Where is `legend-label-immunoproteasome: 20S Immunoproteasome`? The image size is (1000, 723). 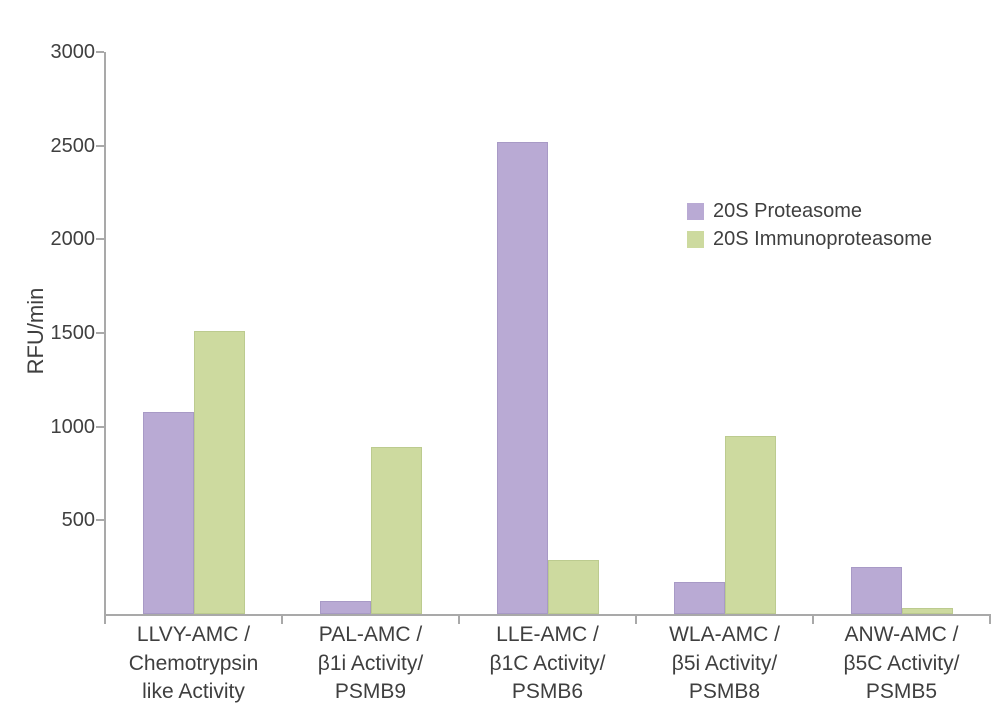
legend-label-immunoproteasome: 20S Immunoproteasome is located at coordinates (823, 238).